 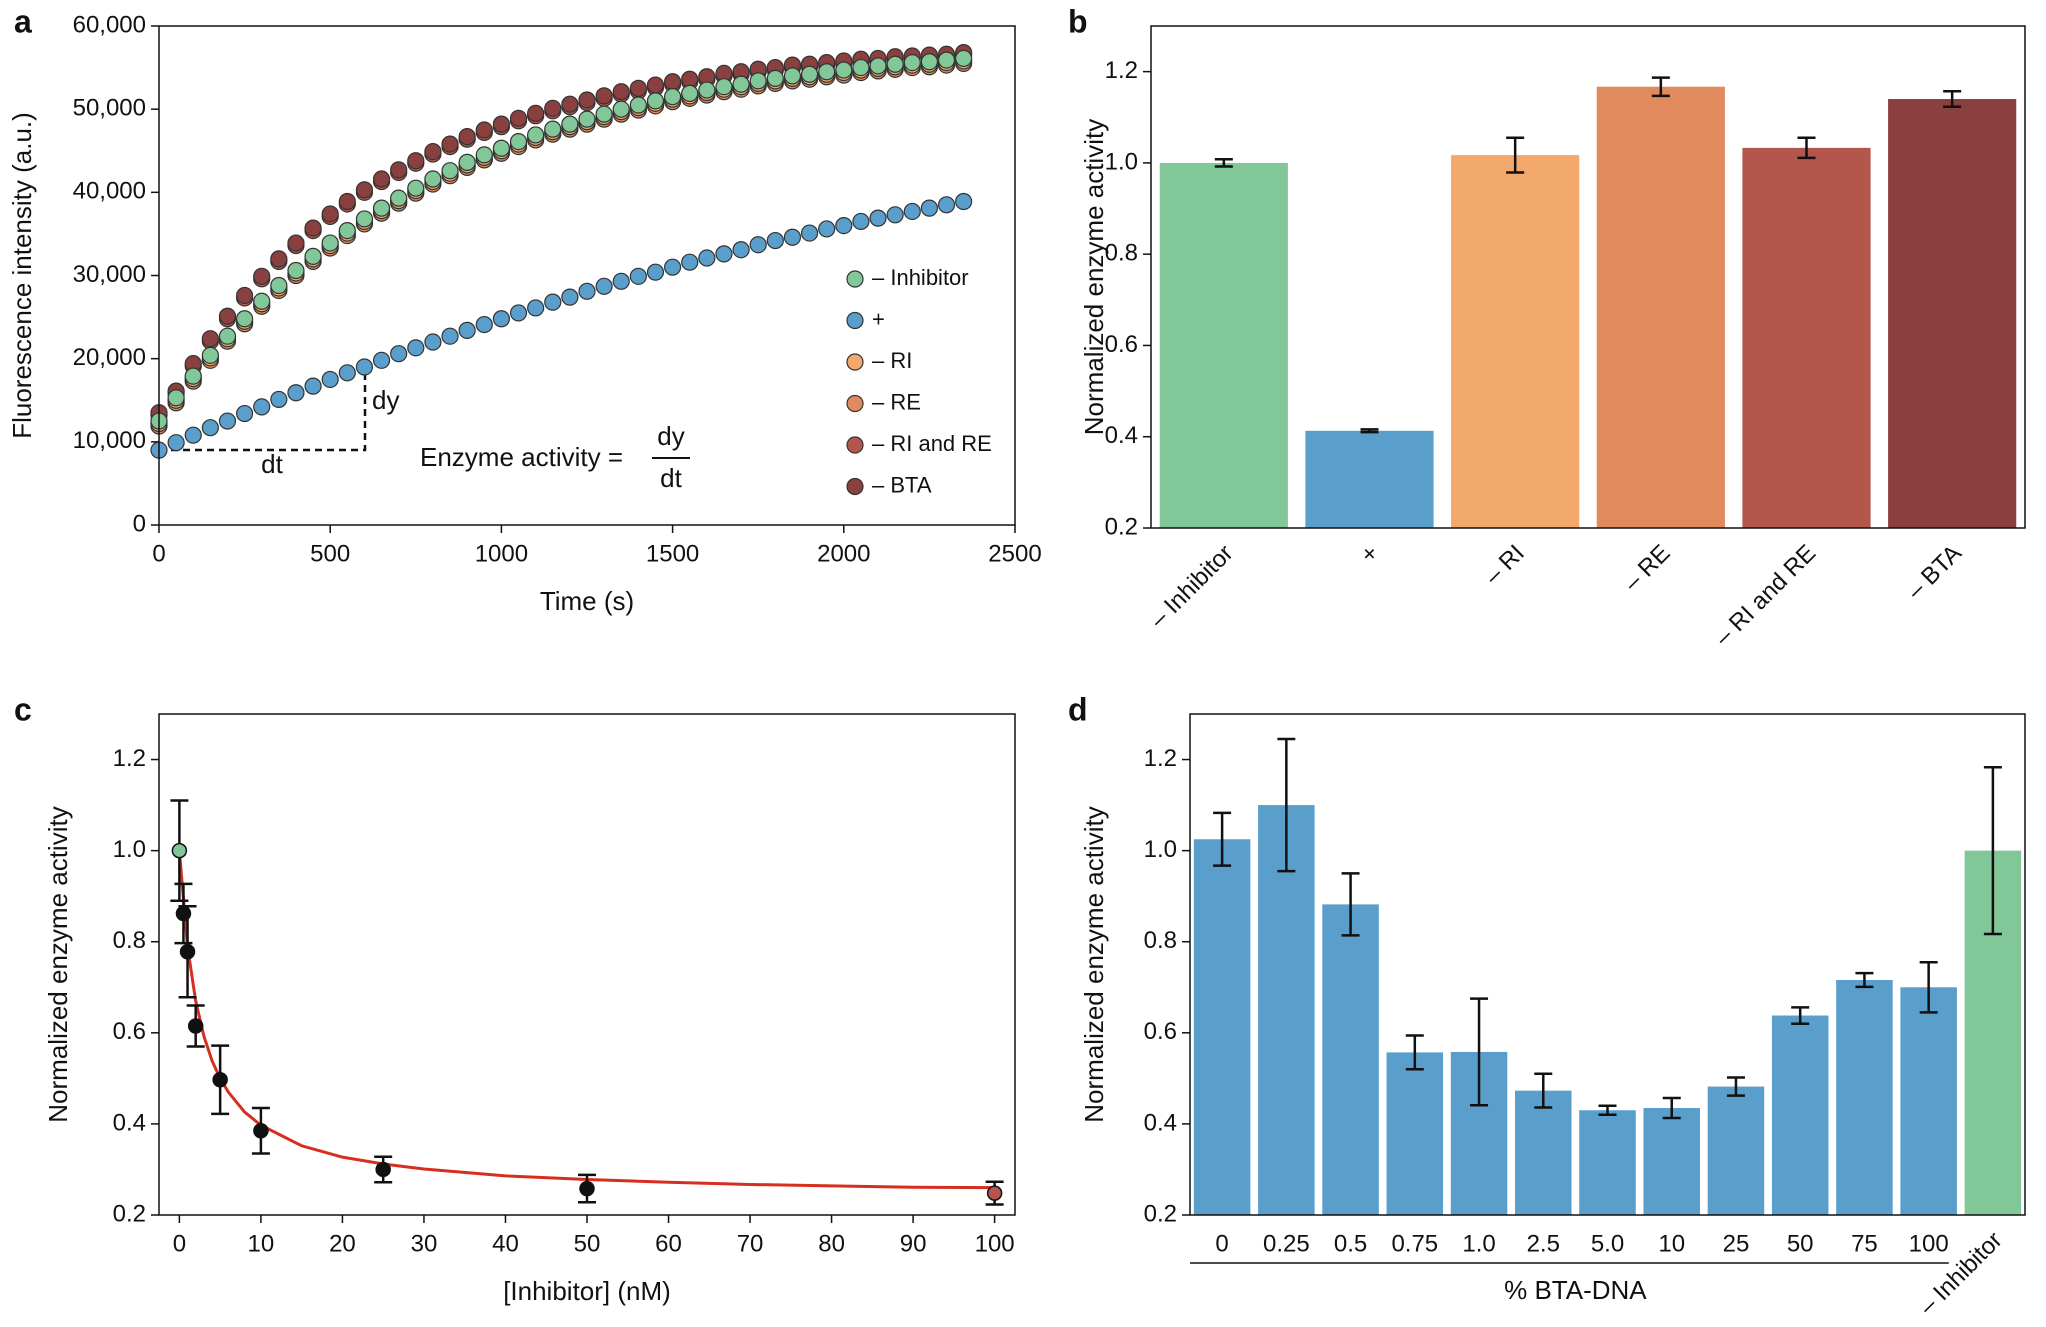 I want to click on legend-label: – RI and RE, so click(x=932, y=443).